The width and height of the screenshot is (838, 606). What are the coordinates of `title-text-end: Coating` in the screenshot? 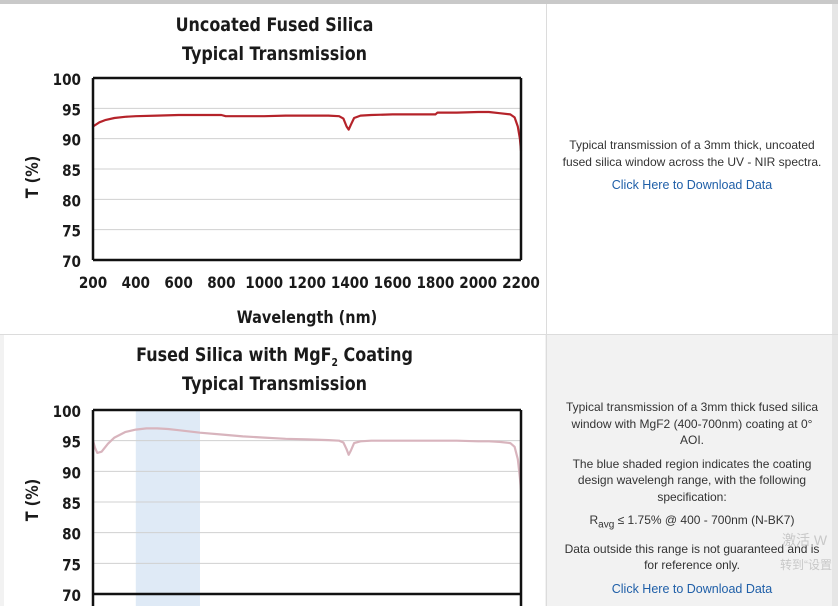 It's located at (375, 355).